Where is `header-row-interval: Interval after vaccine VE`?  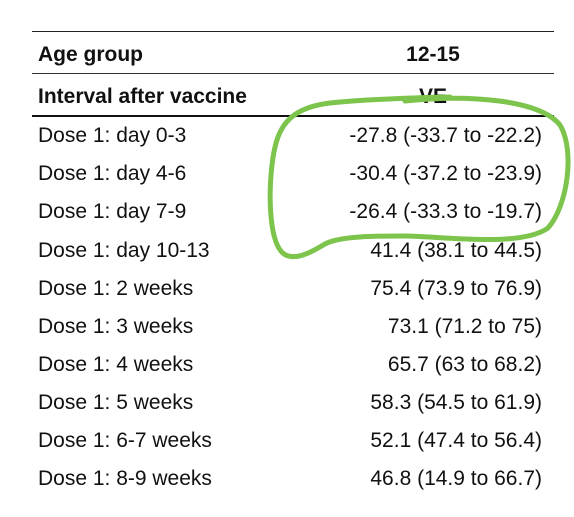 header-row-interval: Interval after vaccine VE is located at coordinates (293, 97).